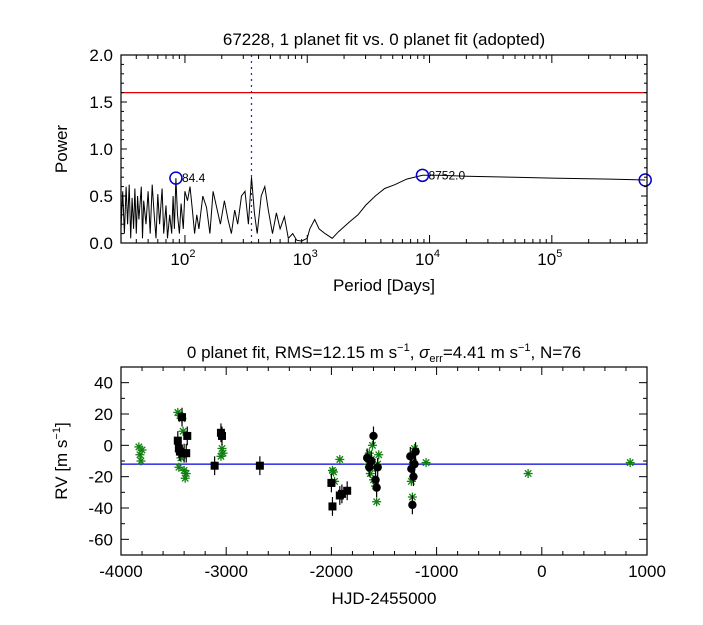 This screenshot has width=703, height=625. I want to click on peak-label: 84.4, so click(194, 178).